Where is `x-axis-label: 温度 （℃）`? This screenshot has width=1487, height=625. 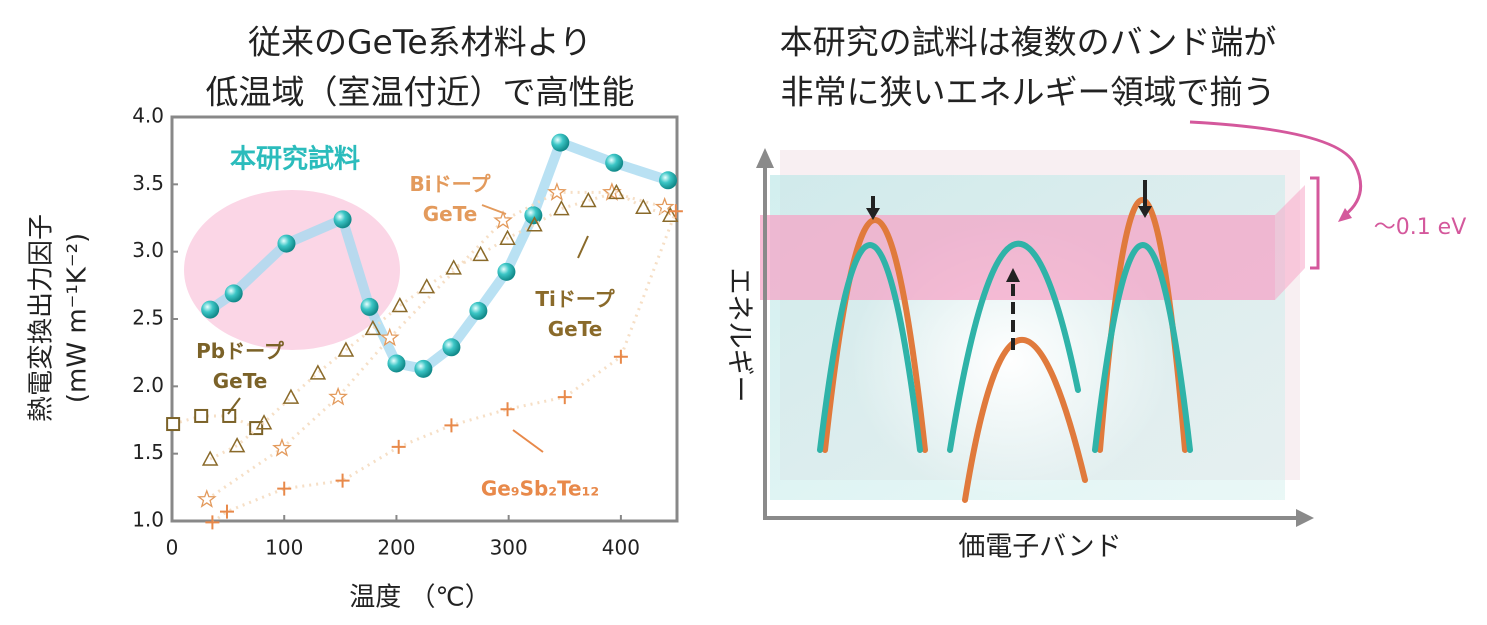 x-axis-label: 温度 （℃） is located at coordinates (419, 598).